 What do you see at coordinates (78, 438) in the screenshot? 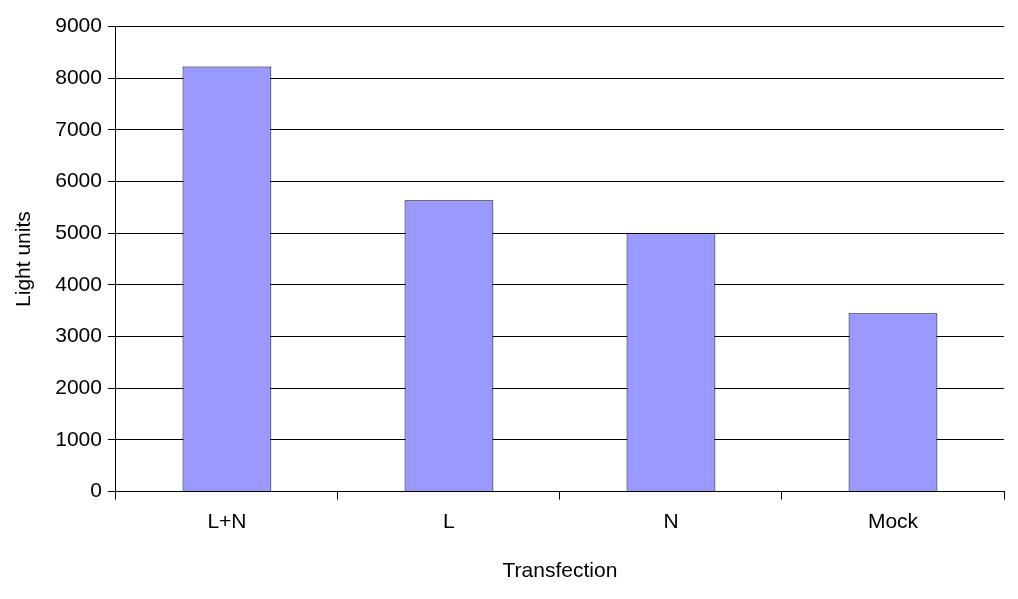
I see `y-tick-label: 1000` at bounding box center [78, 438].